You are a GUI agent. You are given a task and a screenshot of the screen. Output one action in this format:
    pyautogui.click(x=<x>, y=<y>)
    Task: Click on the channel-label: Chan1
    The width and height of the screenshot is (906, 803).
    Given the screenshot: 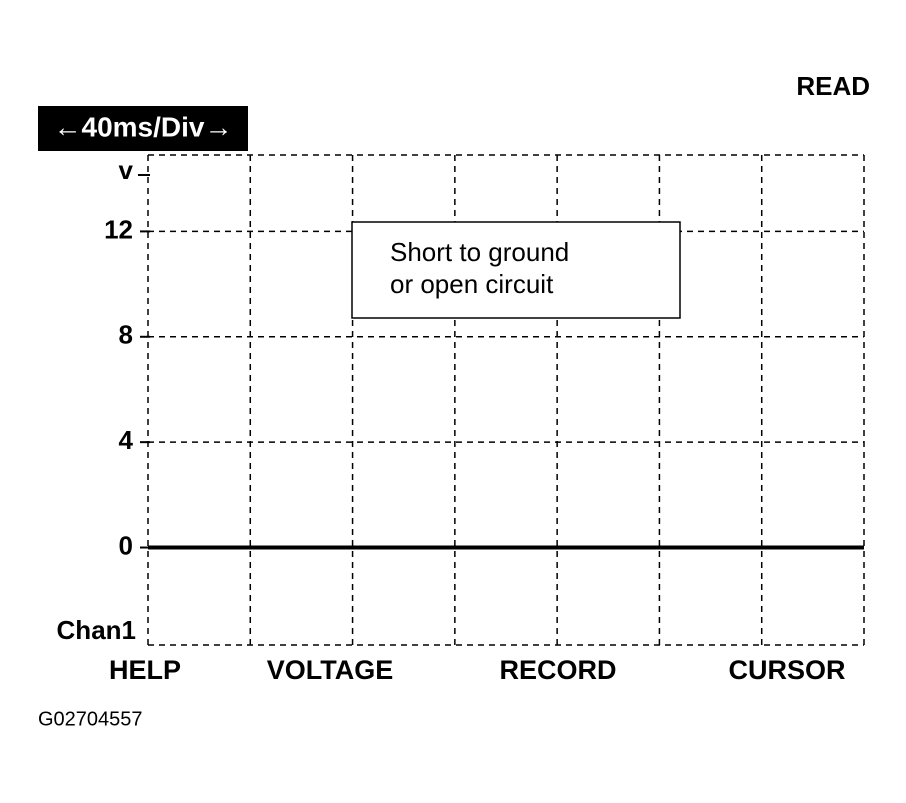 What is the action you would take?
    pyautogui.click(x=96, y=630)
    